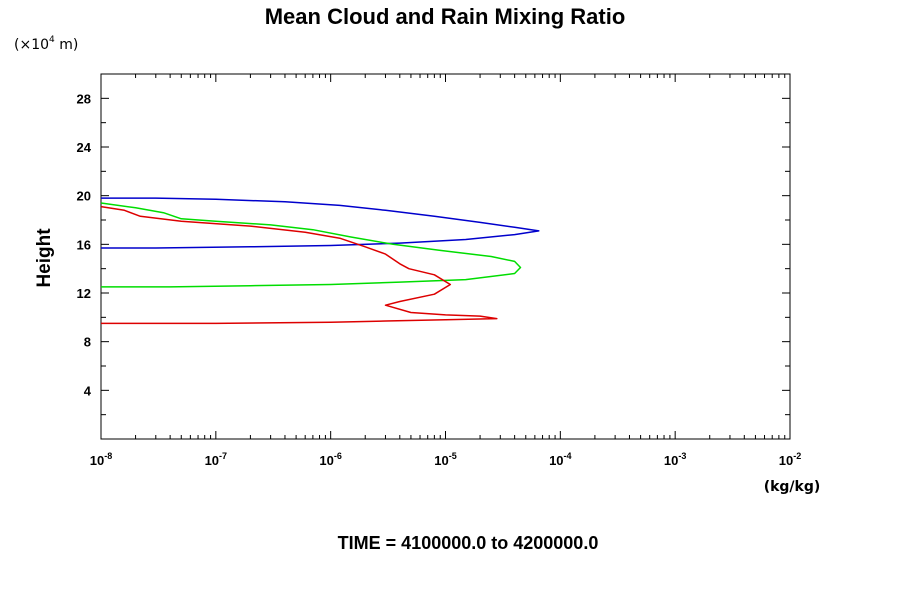 The width and height of the screenshot is (900, 600). I want to click on x-tick-label: 10⁻⁴, so click(560, 459).